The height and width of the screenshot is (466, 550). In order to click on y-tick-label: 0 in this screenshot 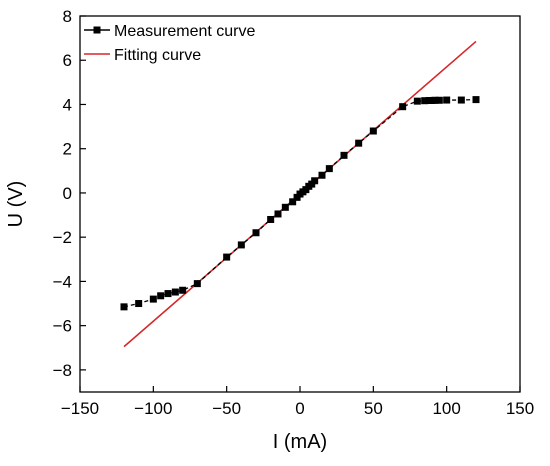, I will do `click(67, 193)`.